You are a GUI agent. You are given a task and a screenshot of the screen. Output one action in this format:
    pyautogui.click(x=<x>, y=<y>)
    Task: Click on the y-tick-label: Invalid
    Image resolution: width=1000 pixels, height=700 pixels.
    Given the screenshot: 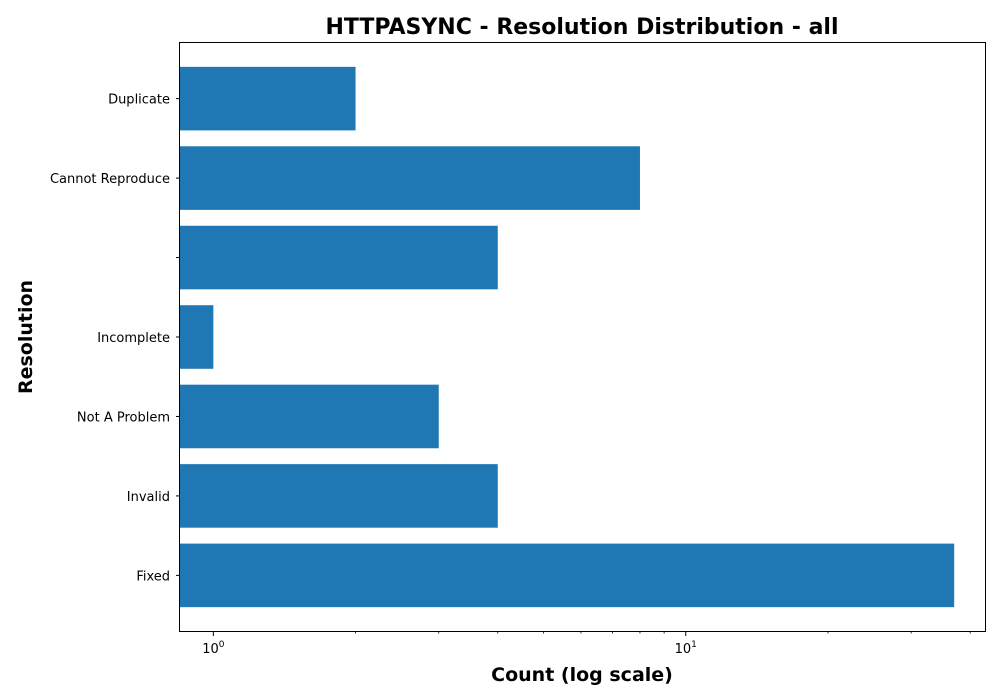 What is the action you would take?
    pyautogui.click(x=148, y=497)
    